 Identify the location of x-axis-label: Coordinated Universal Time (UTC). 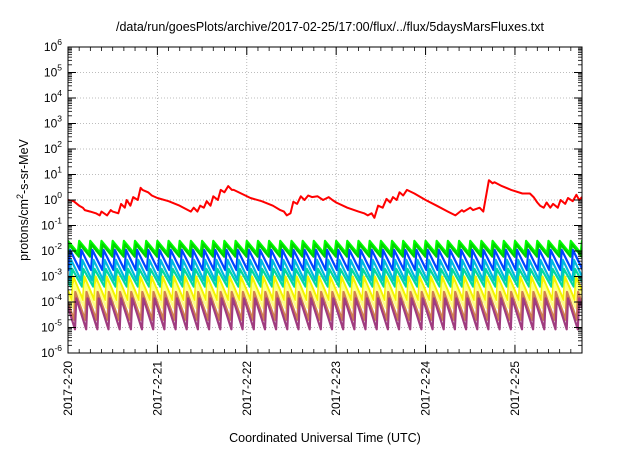
(325, 438).